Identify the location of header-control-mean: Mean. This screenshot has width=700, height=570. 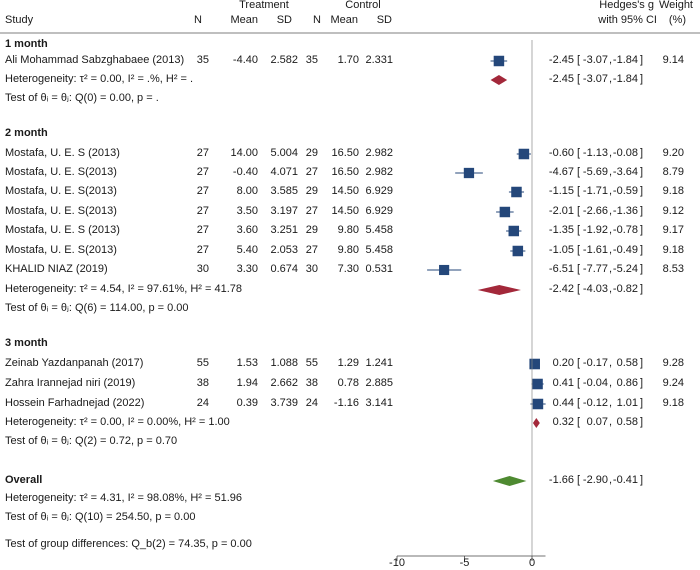
(344, 20).